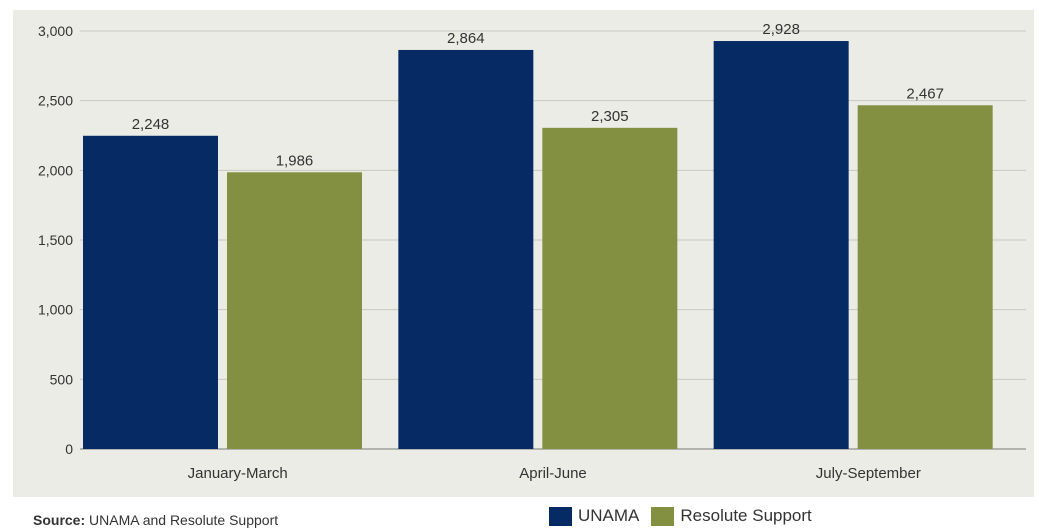 This screenshot has height=531, width=1039. Describe the element at coordinates (925, 93) in the screenshot. I see `data-label: 2,467` at that location.